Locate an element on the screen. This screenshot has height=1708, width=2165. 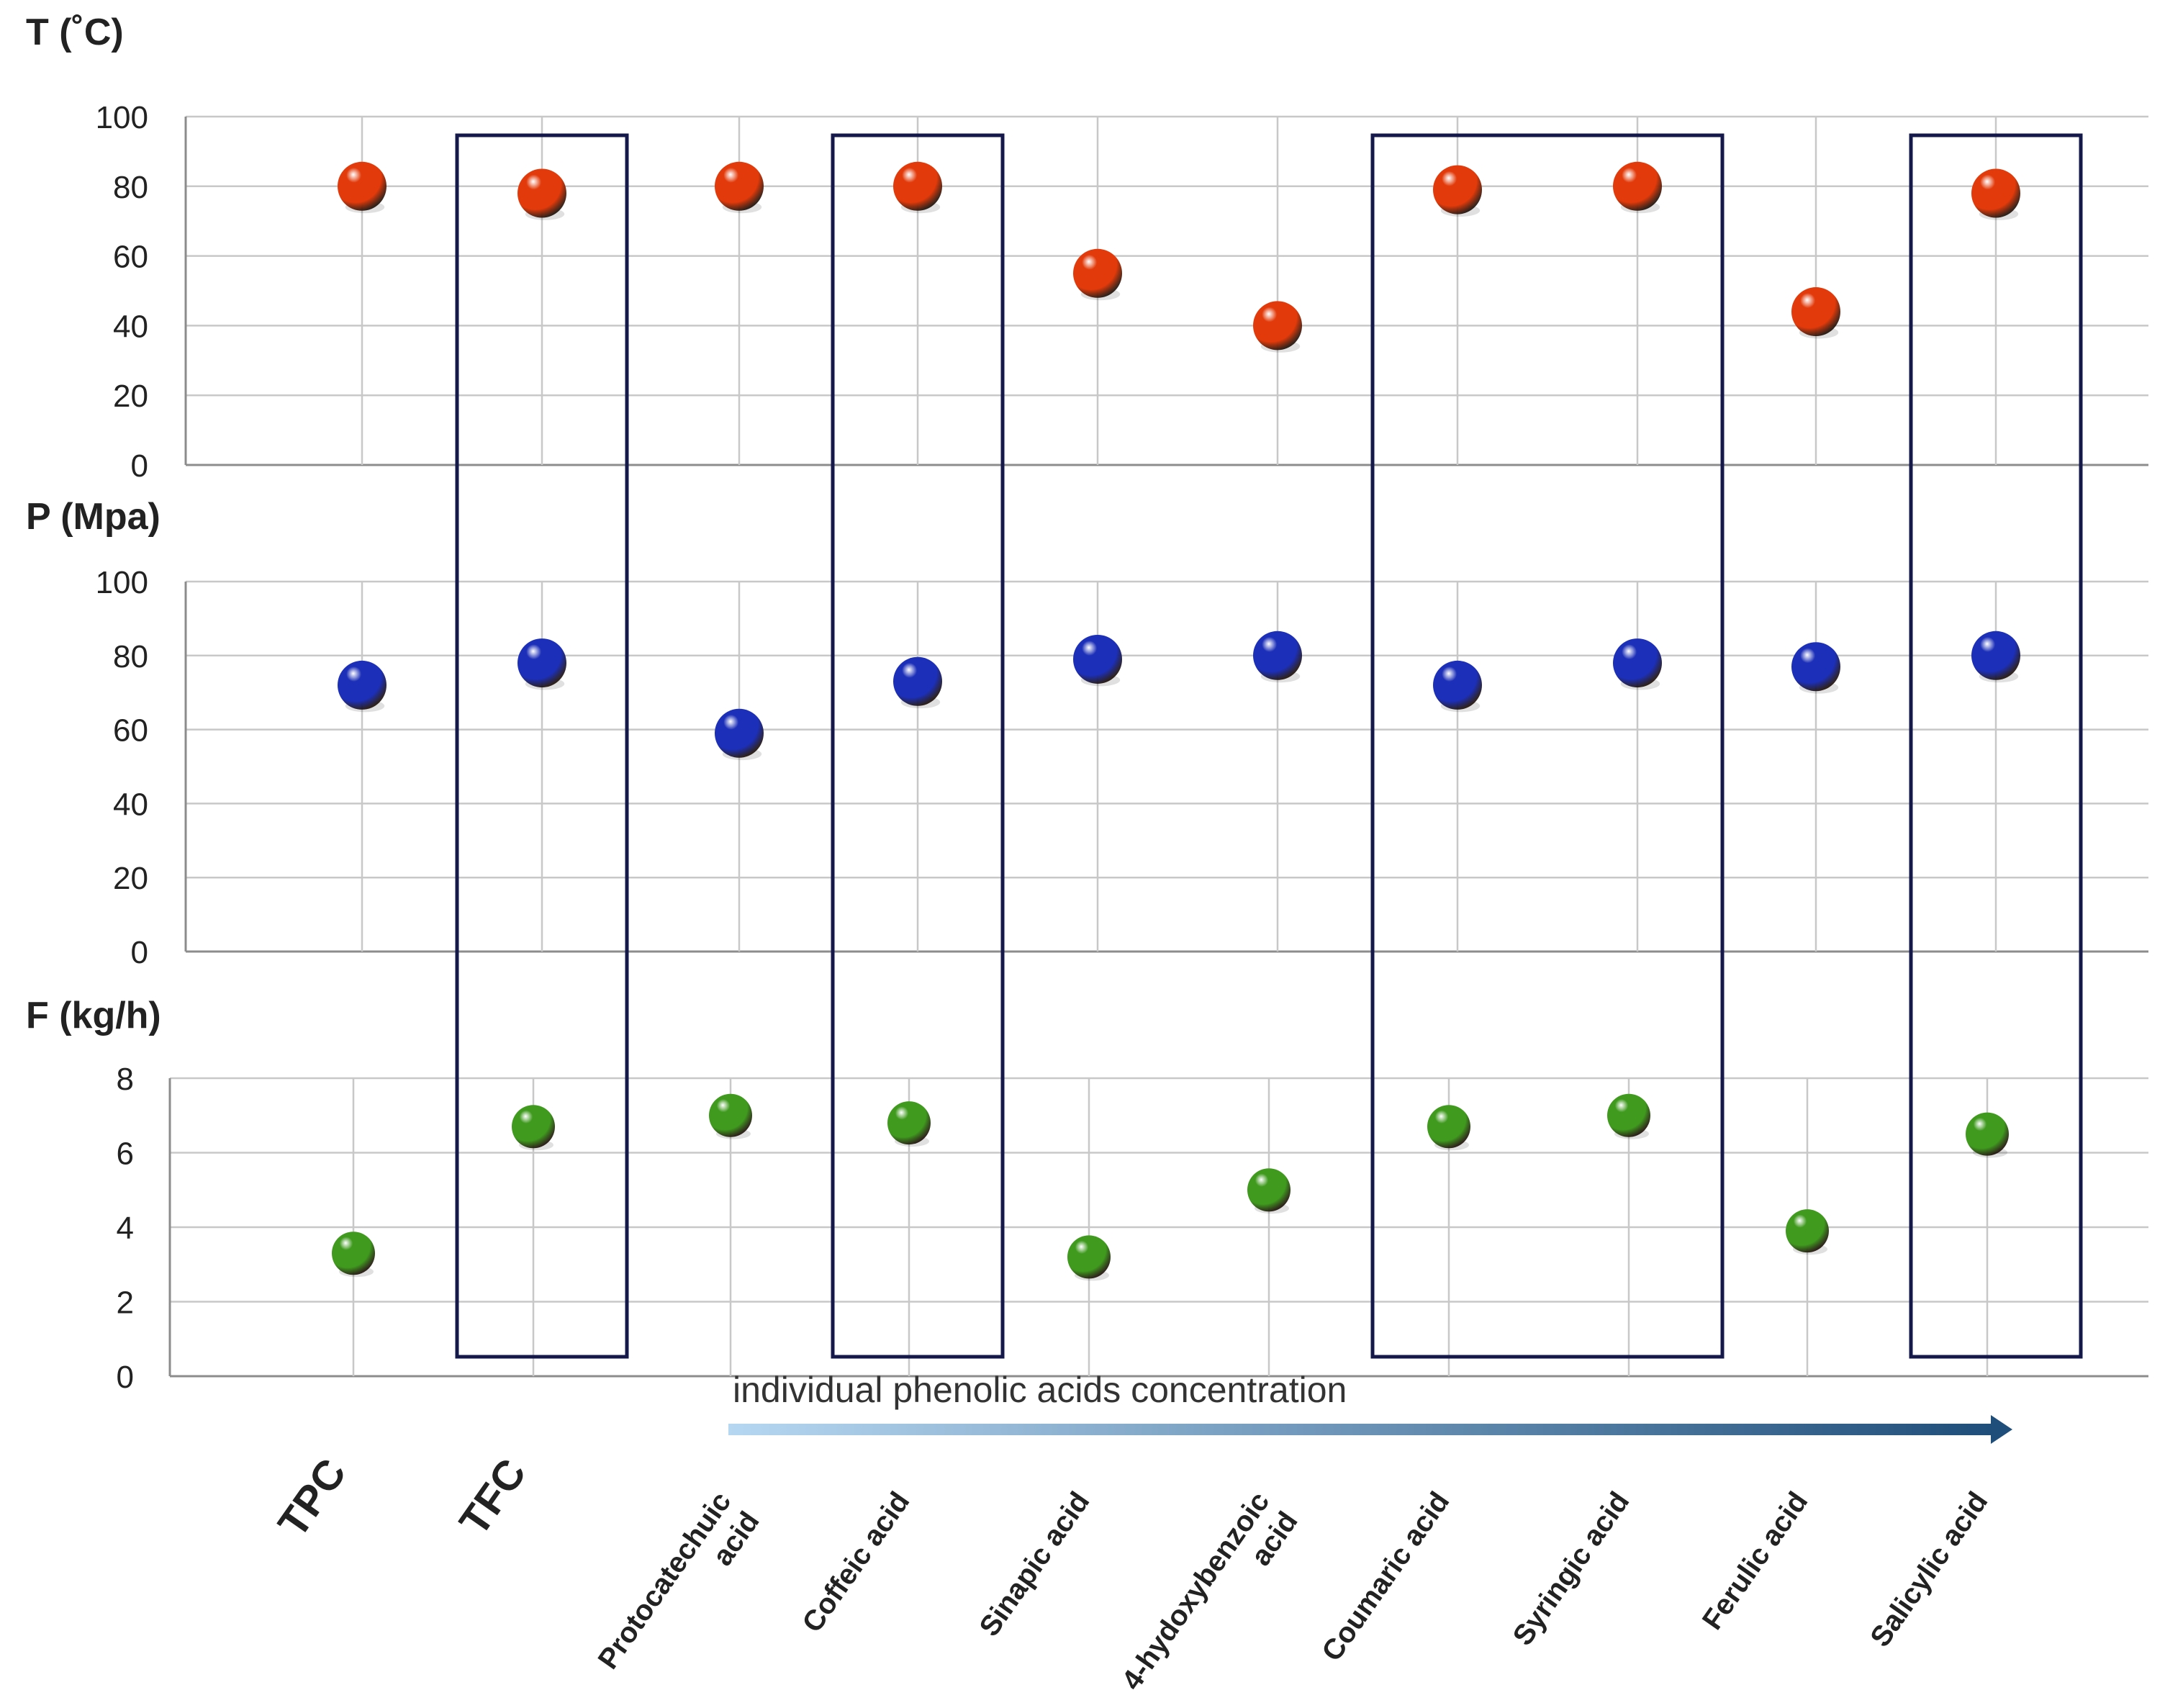
x-category-label: Sinapic acid is located at coordinates (1034, 1564).